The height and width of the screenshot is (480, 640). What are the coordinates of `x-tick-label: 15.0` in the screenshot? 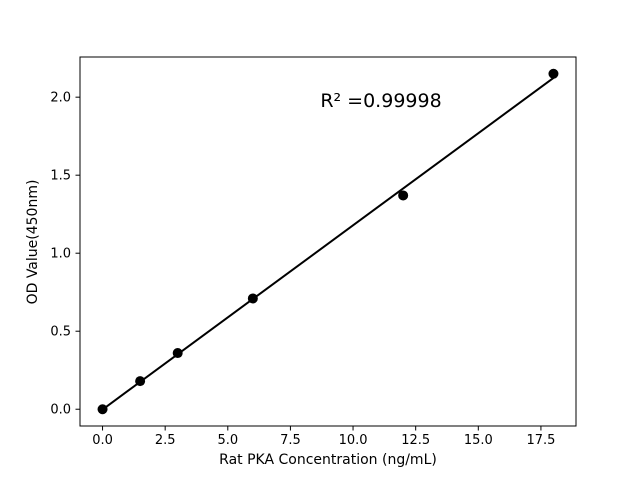 It's located at (478, 440).